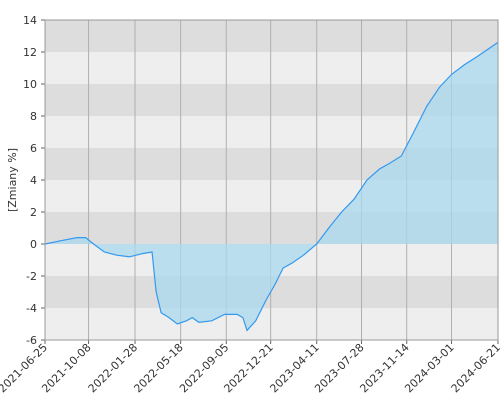 The width and height of the screenshot is (500, 404). What do you see at coordinates (31, 308) in the screenshot?
I see `y-tick-label: -4` at bounding box center [31, 308].